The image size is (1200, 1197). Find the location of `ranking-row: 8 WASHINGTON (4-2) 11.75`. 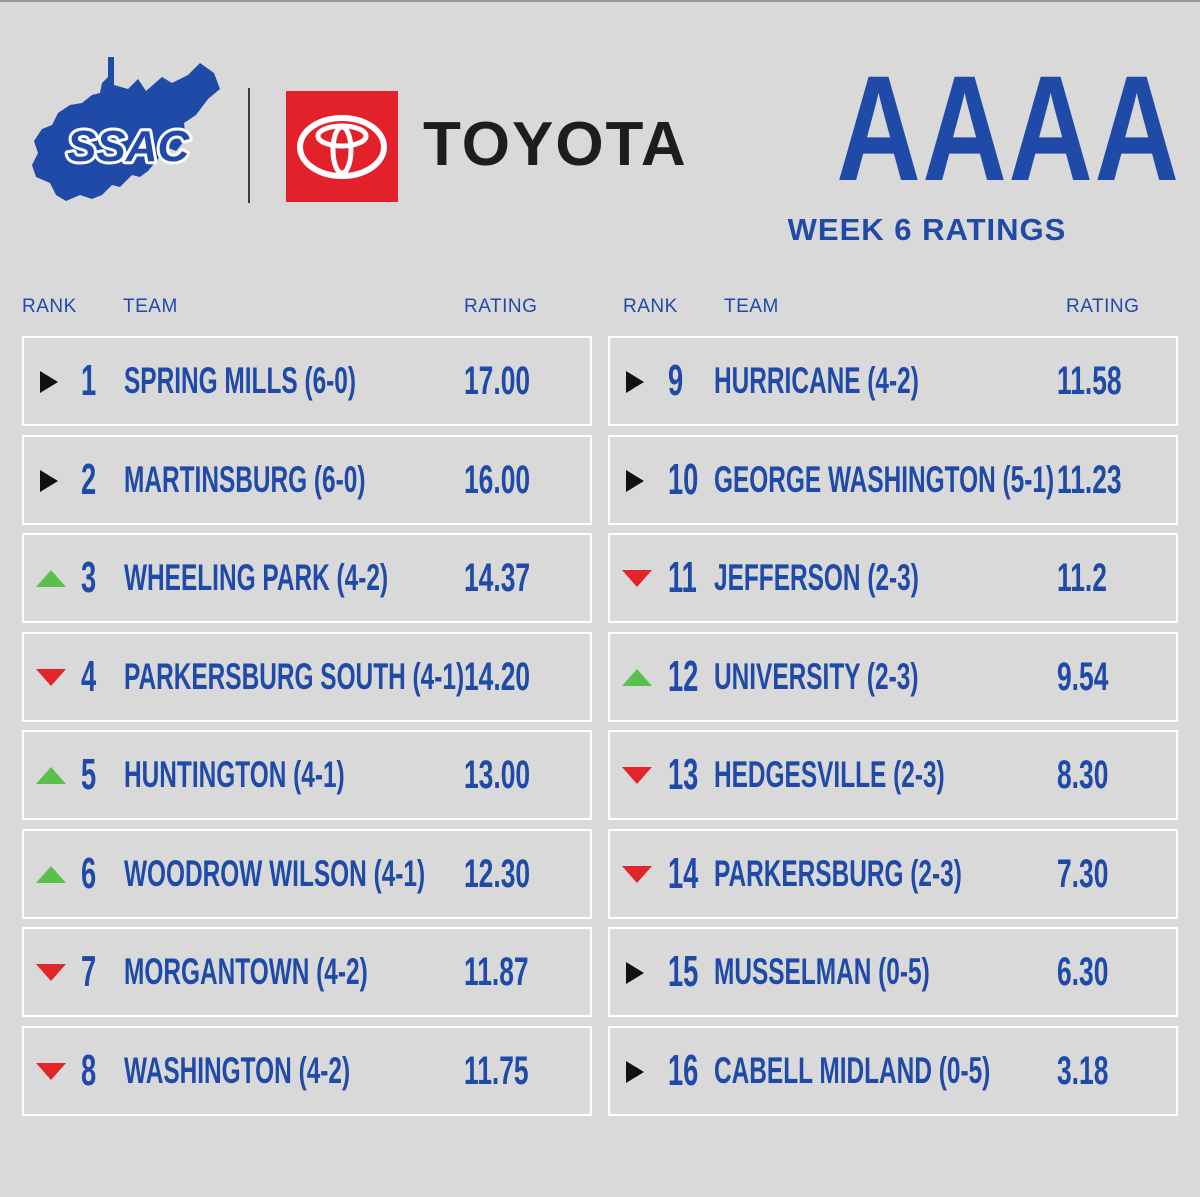

ranking-row: 8 WASHINGTON (4-2) 11.75 is located at coordinates (307, 1071).